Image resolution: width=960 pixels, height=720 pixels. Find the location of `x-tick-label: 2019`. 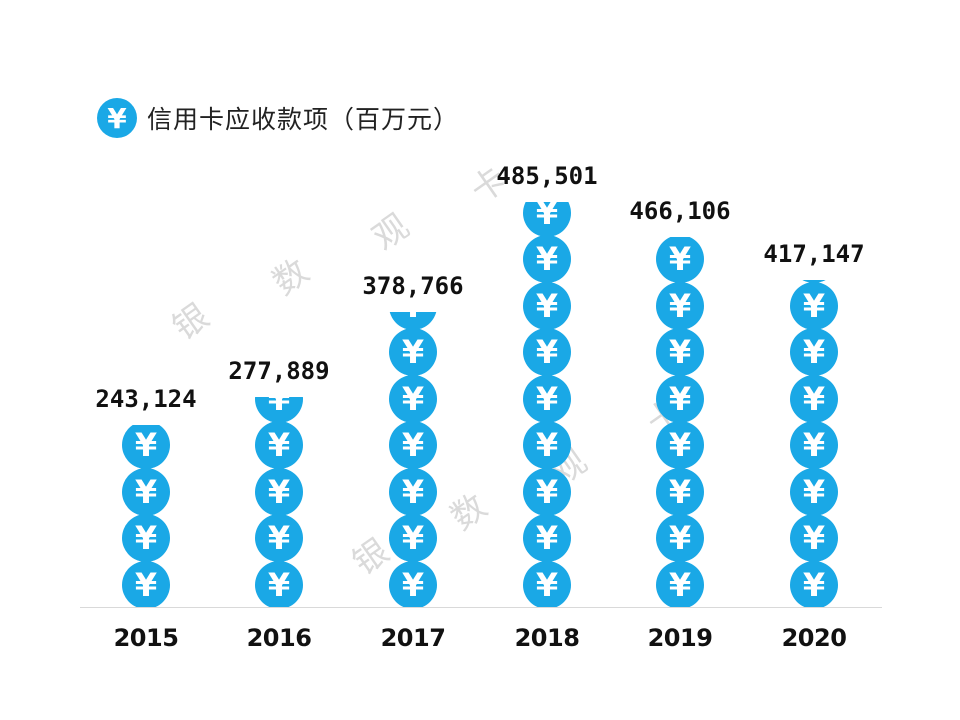

x-tick-label: 2019 is located at coordinates (680, 638).